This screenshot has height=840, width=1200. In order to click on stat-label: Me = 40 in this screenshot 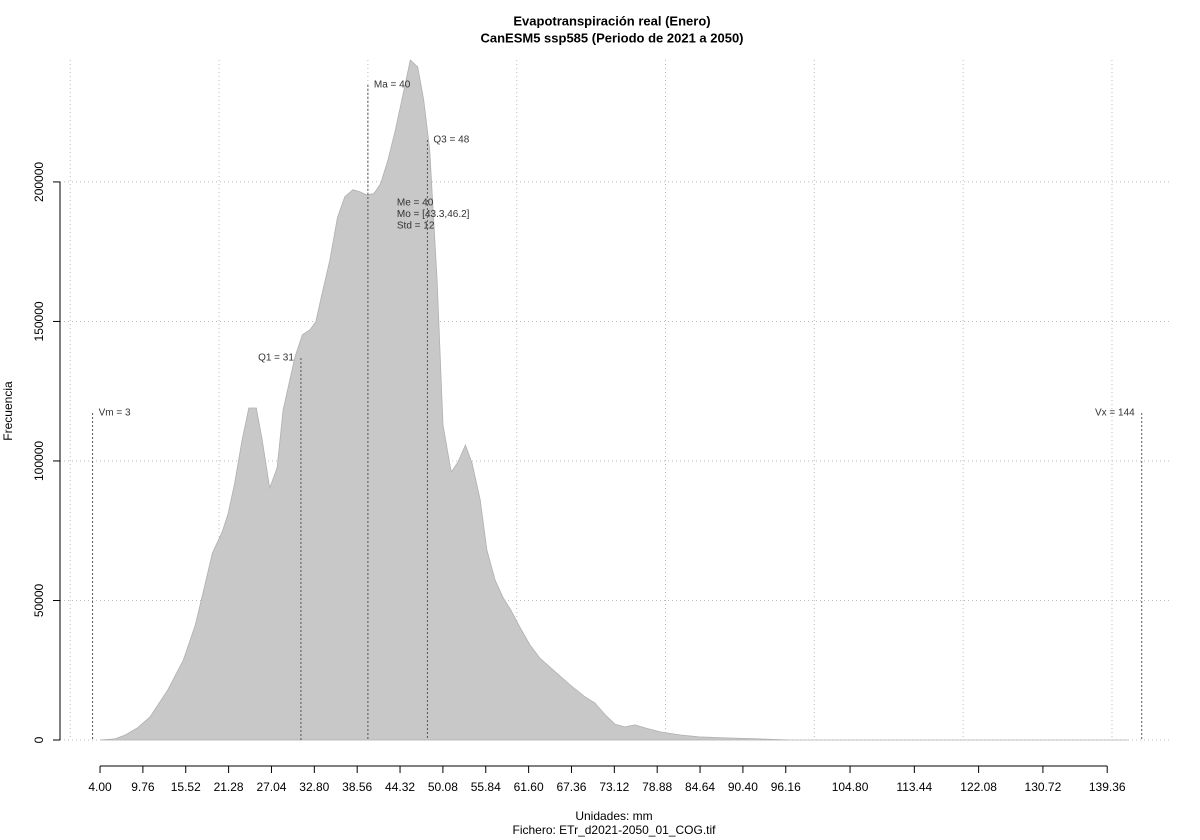, I will do `click(415, 203)`.